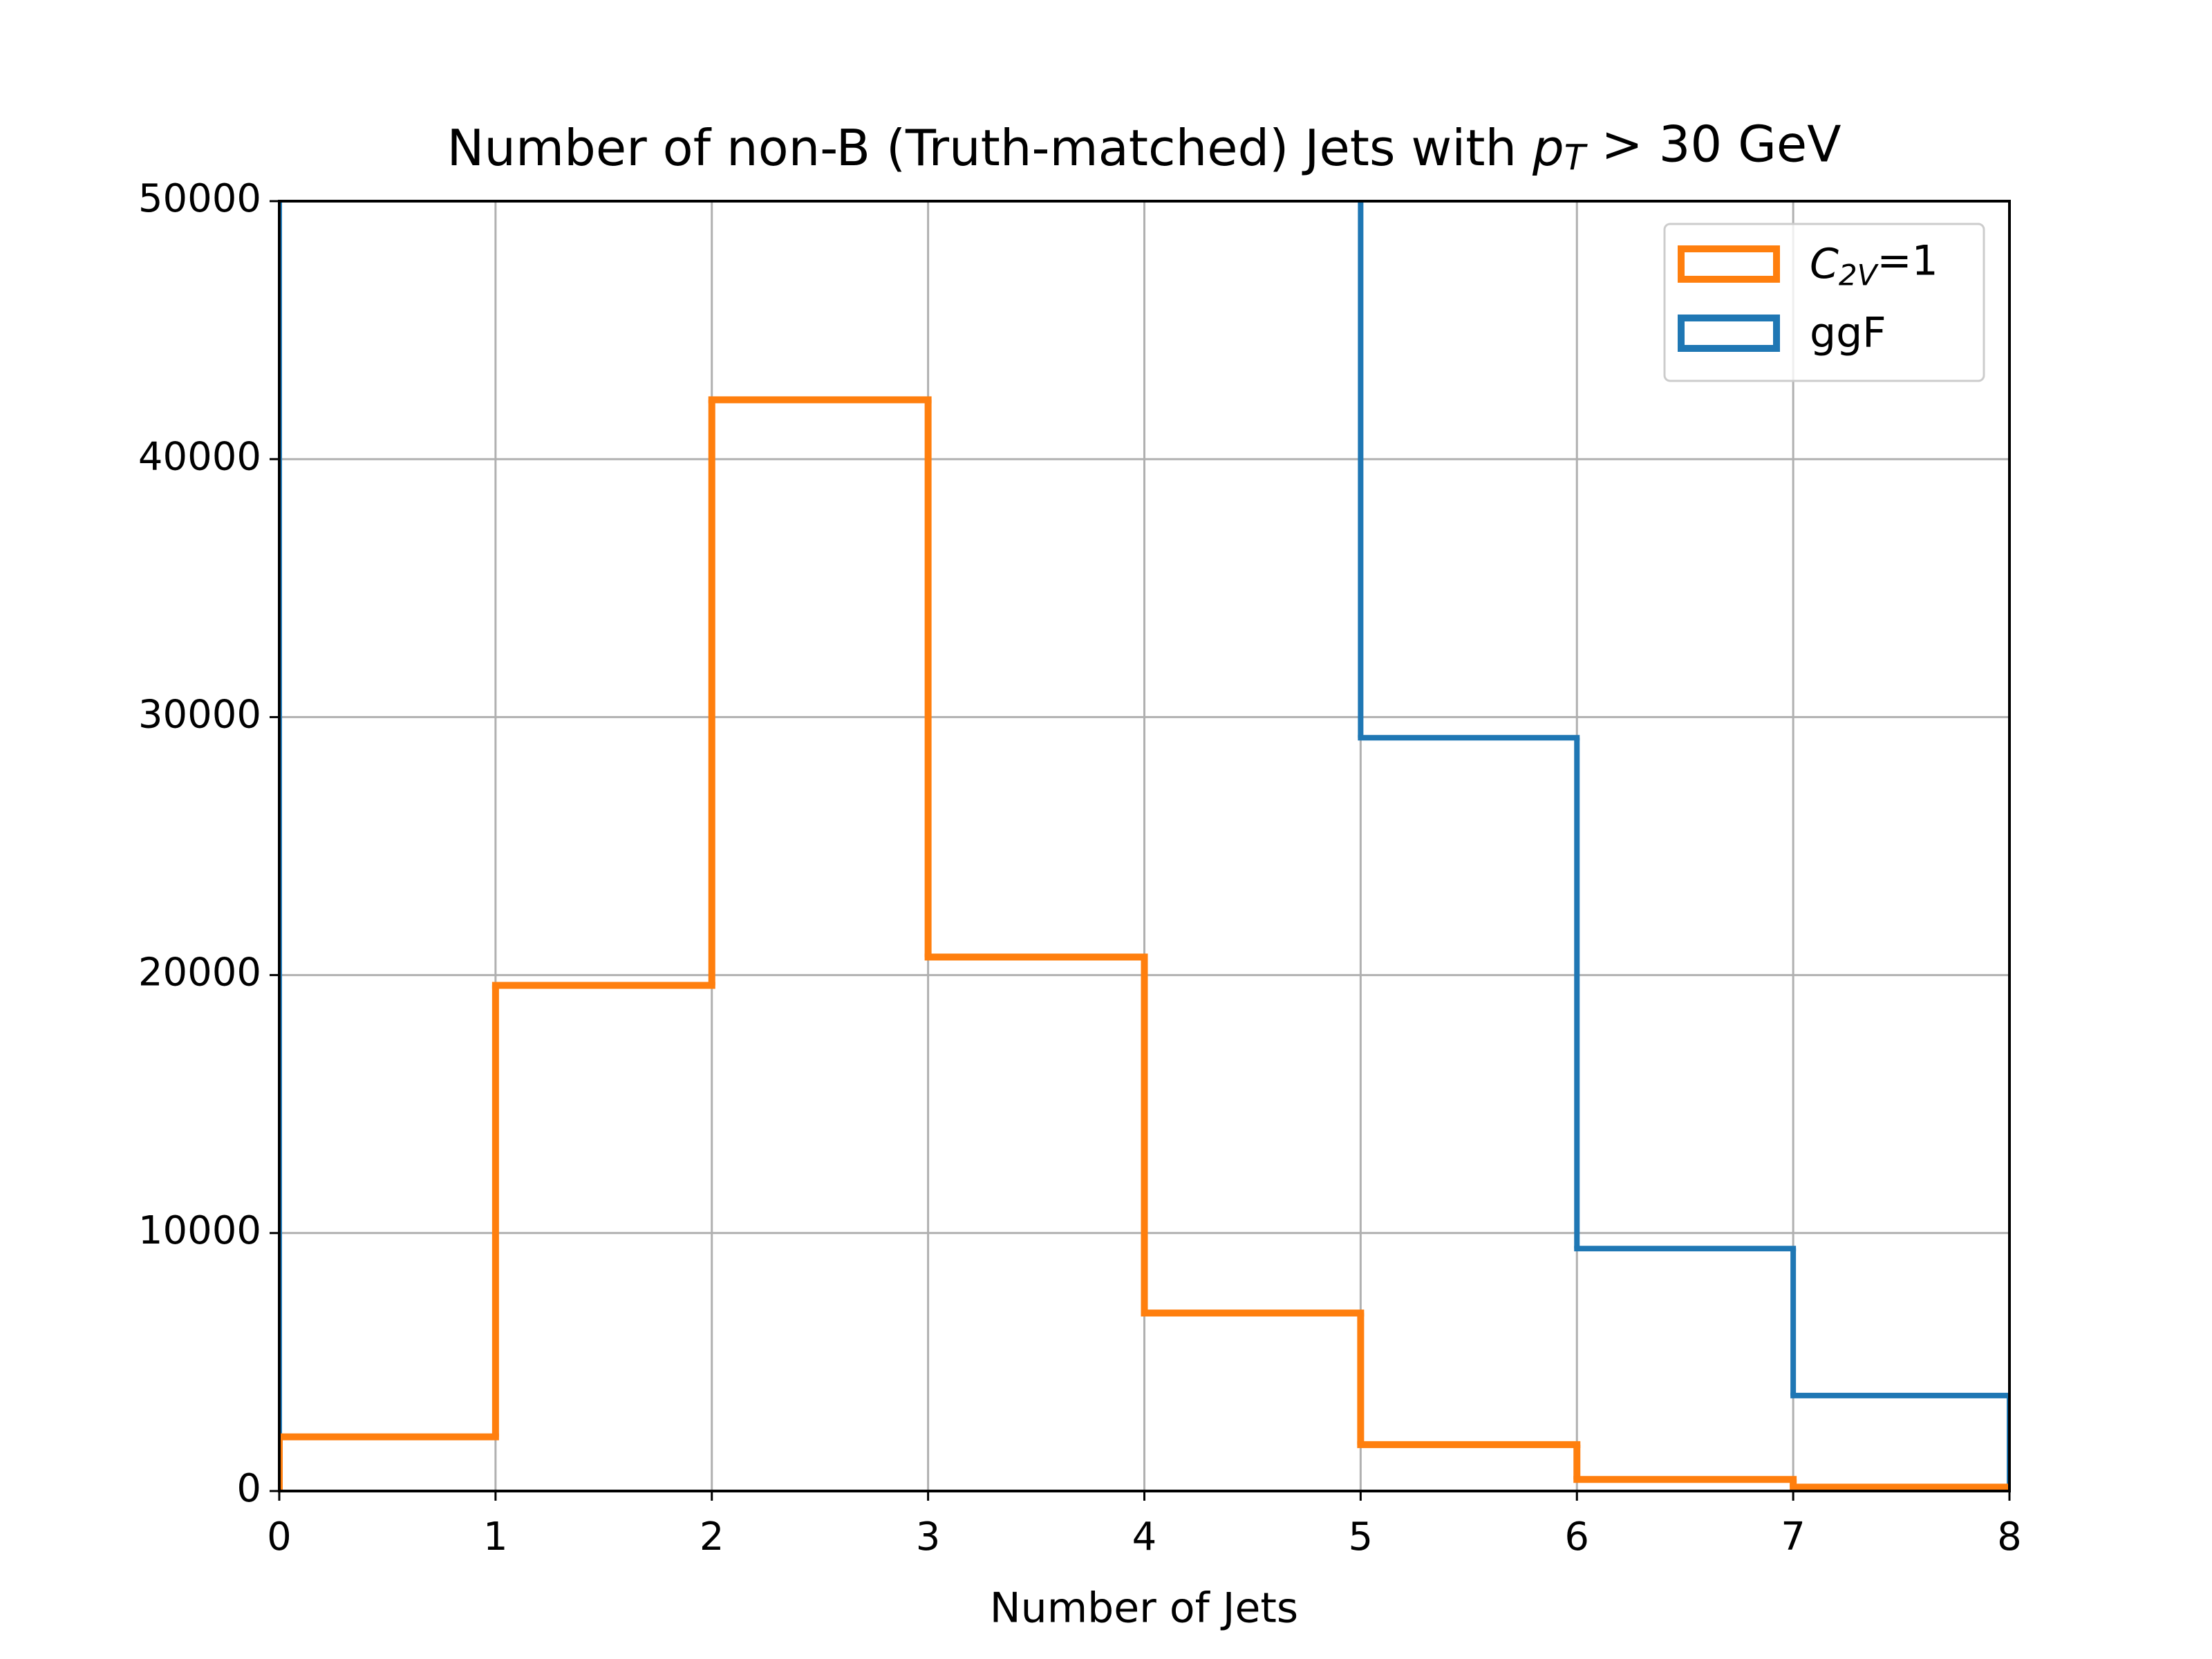 The width and height of the screenshot is (2212, 1659). What do you see at coordinates (199, 198) in the screenshot?
I see `y-tick-label: 50000` at bounding box center [199, 198].